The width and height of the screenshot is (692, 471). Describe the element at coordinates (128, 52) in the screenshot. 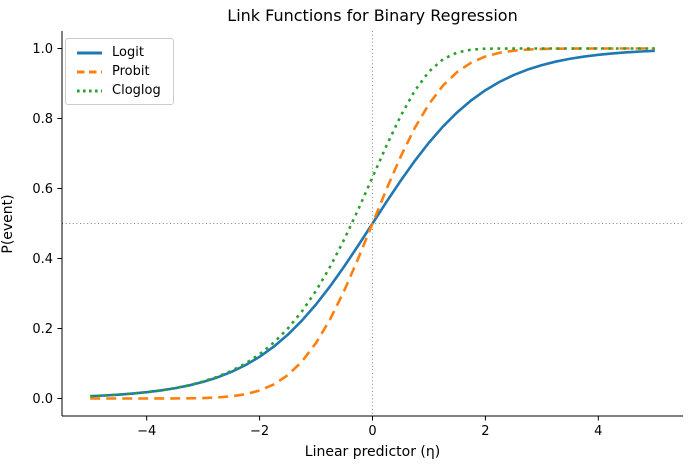

I see `legend-label-logit: Logit` at that location.